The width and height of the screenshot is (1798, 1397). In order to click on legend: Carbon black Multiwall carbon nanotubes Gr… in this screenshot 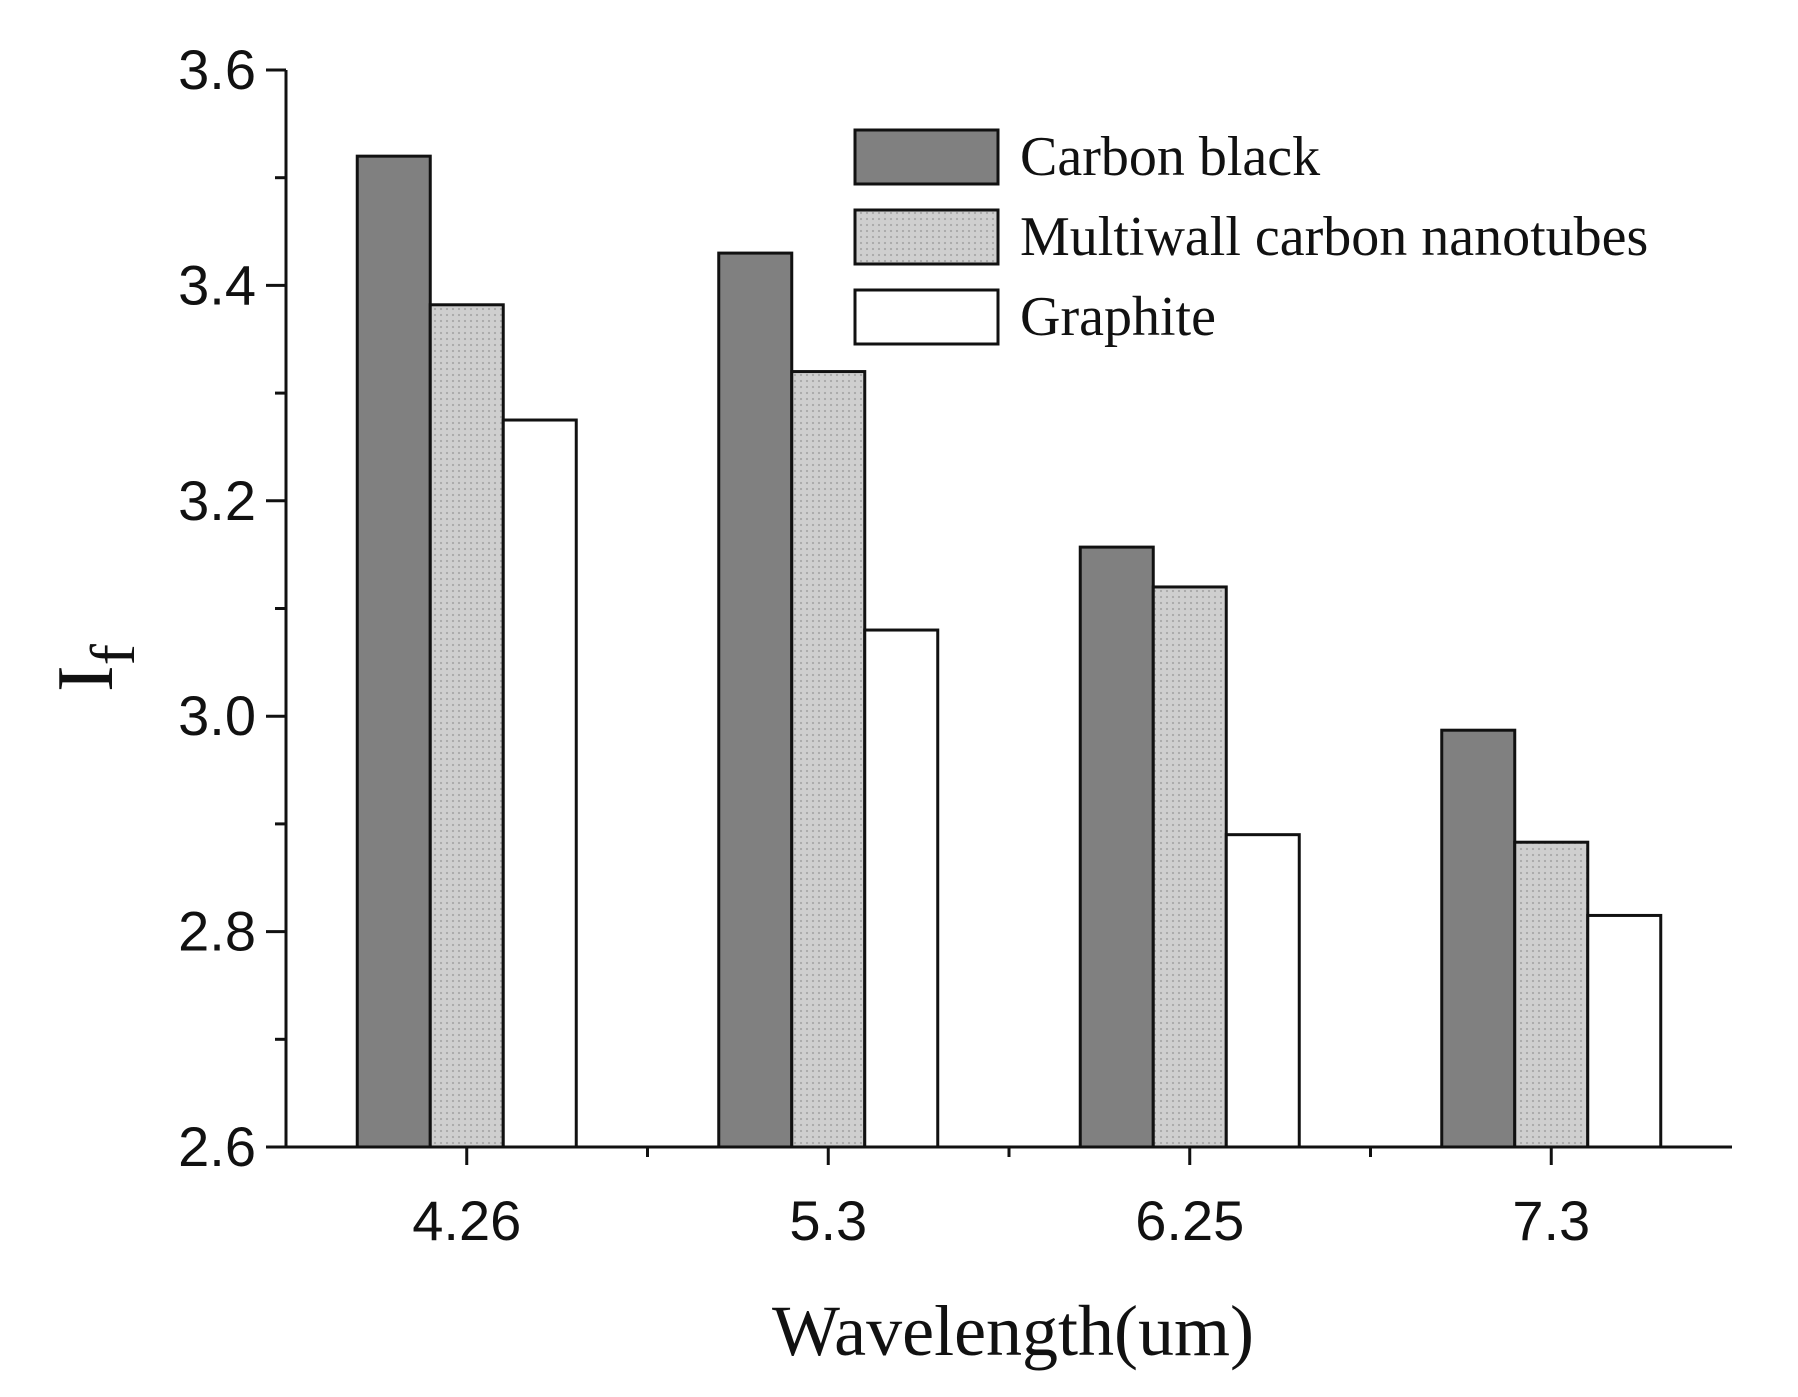, I will do `click(1250, 237)`.